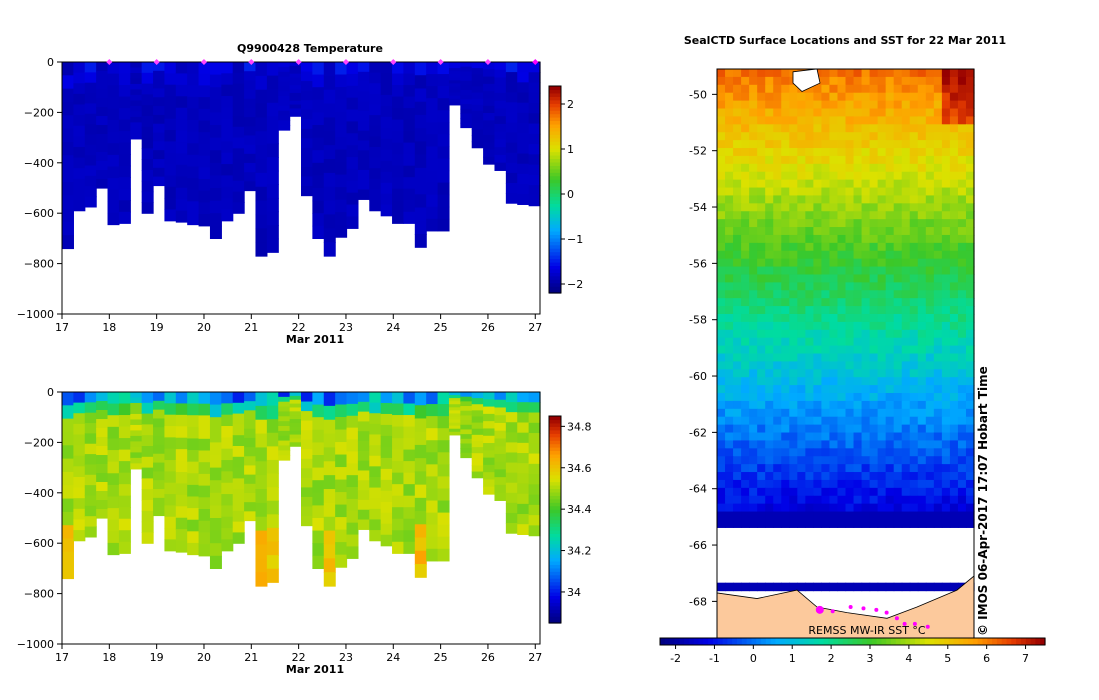 The image size is (1099, 700). What do you see at coordinates (555, 614) in the screenshot?
I see `sal-colorbar-step` at bounding box center [555, 614].